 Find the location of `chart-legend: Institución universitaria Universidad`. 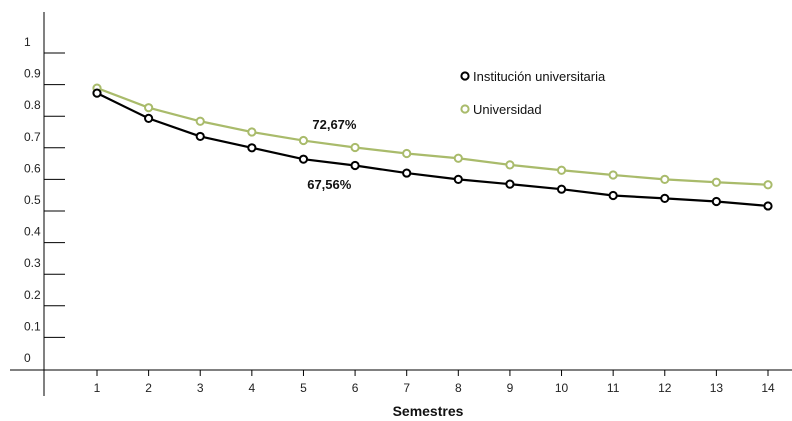

chart-legend: Institución universitaria Universidad is located at coordinates (533, 93).